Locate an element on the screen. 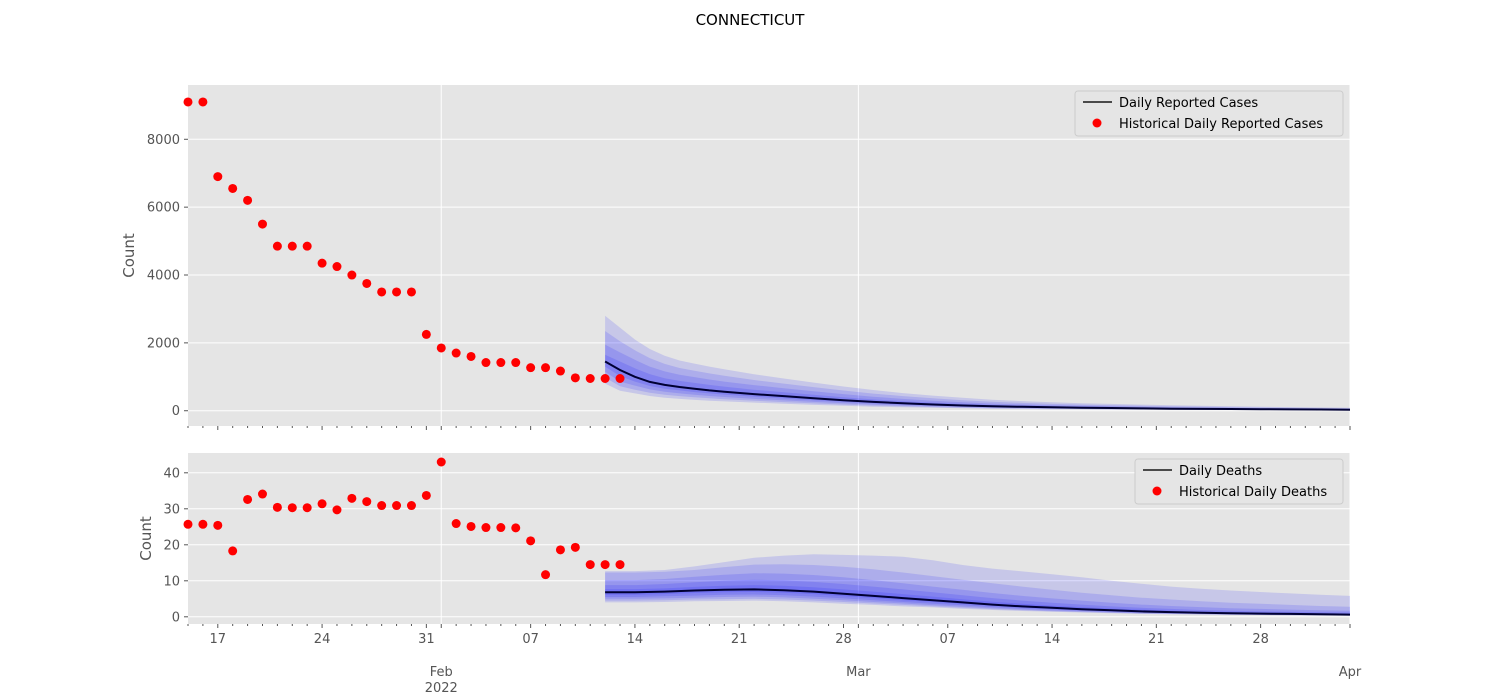  deaths-legend: Daily Deaths Historical Daily Deaths is located at coordinates (1239, 481).